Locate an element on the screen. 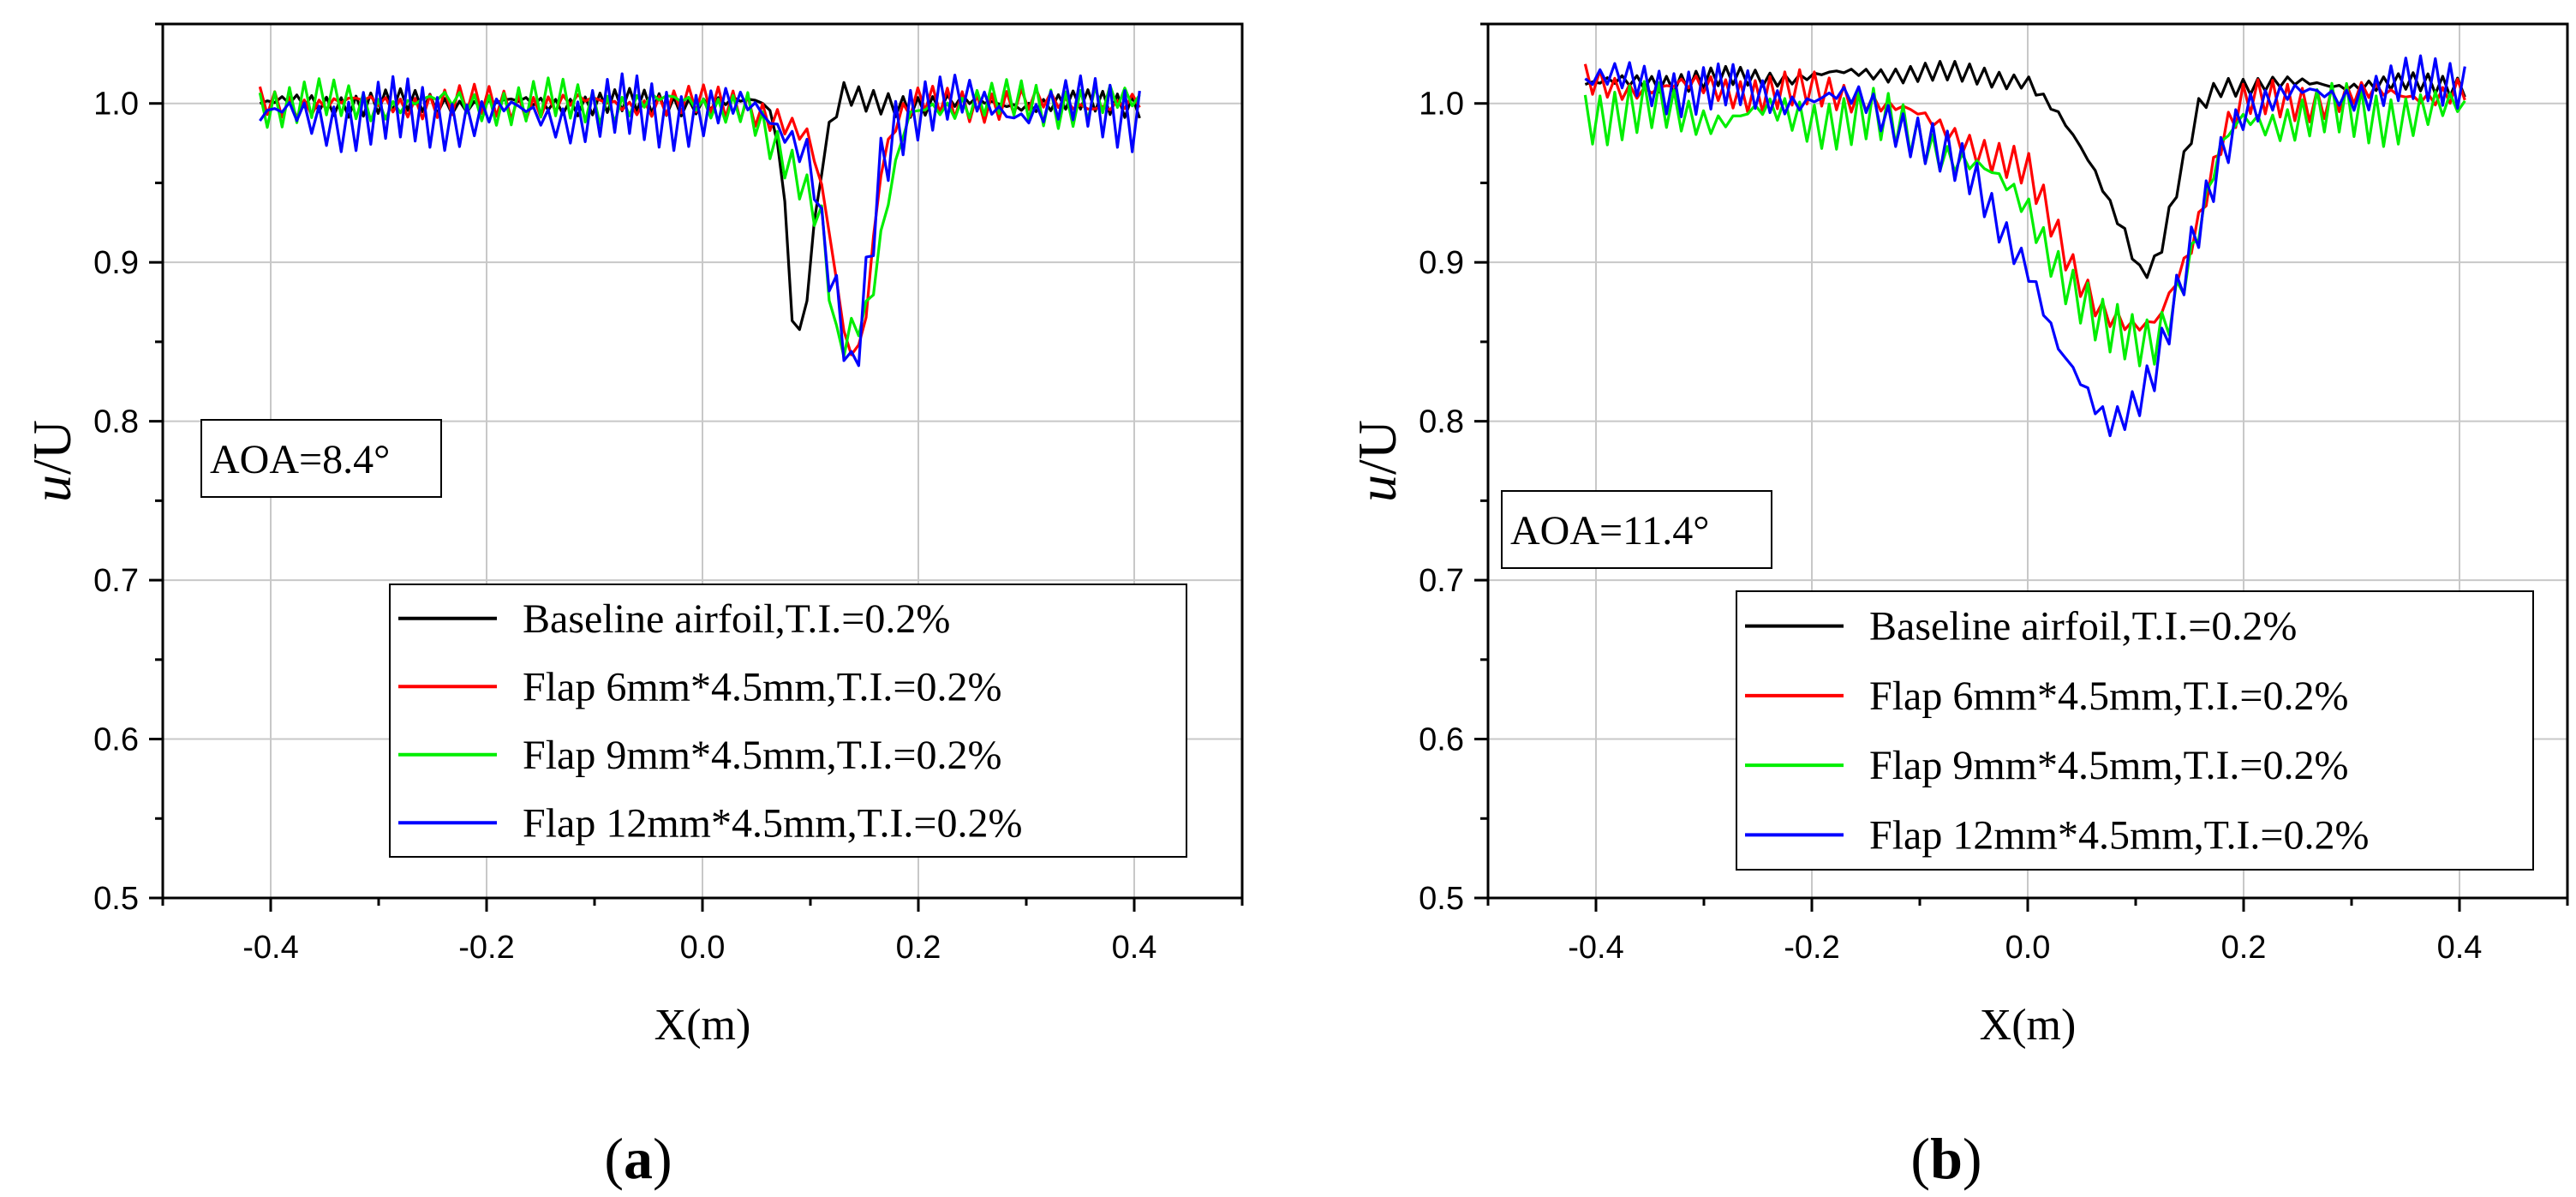 The image size is (2576, 1197). annotation-text: AOA=8.4° is located at coordinates (300, 459).